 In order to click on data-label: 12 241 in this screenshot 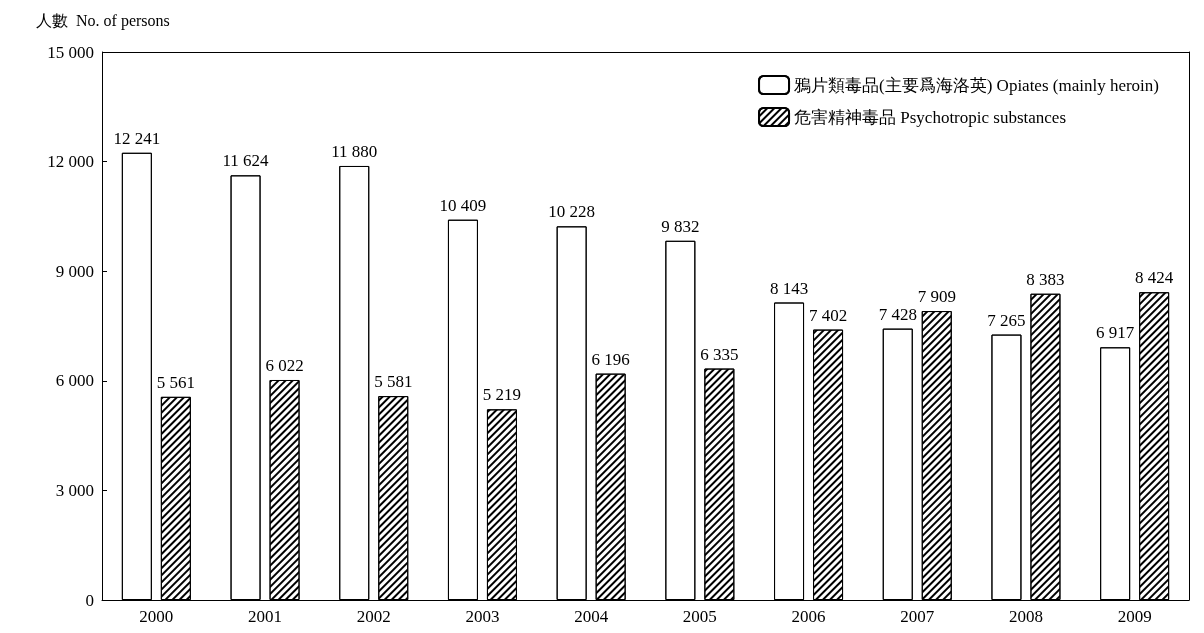, I will do `click(137, 138)`.